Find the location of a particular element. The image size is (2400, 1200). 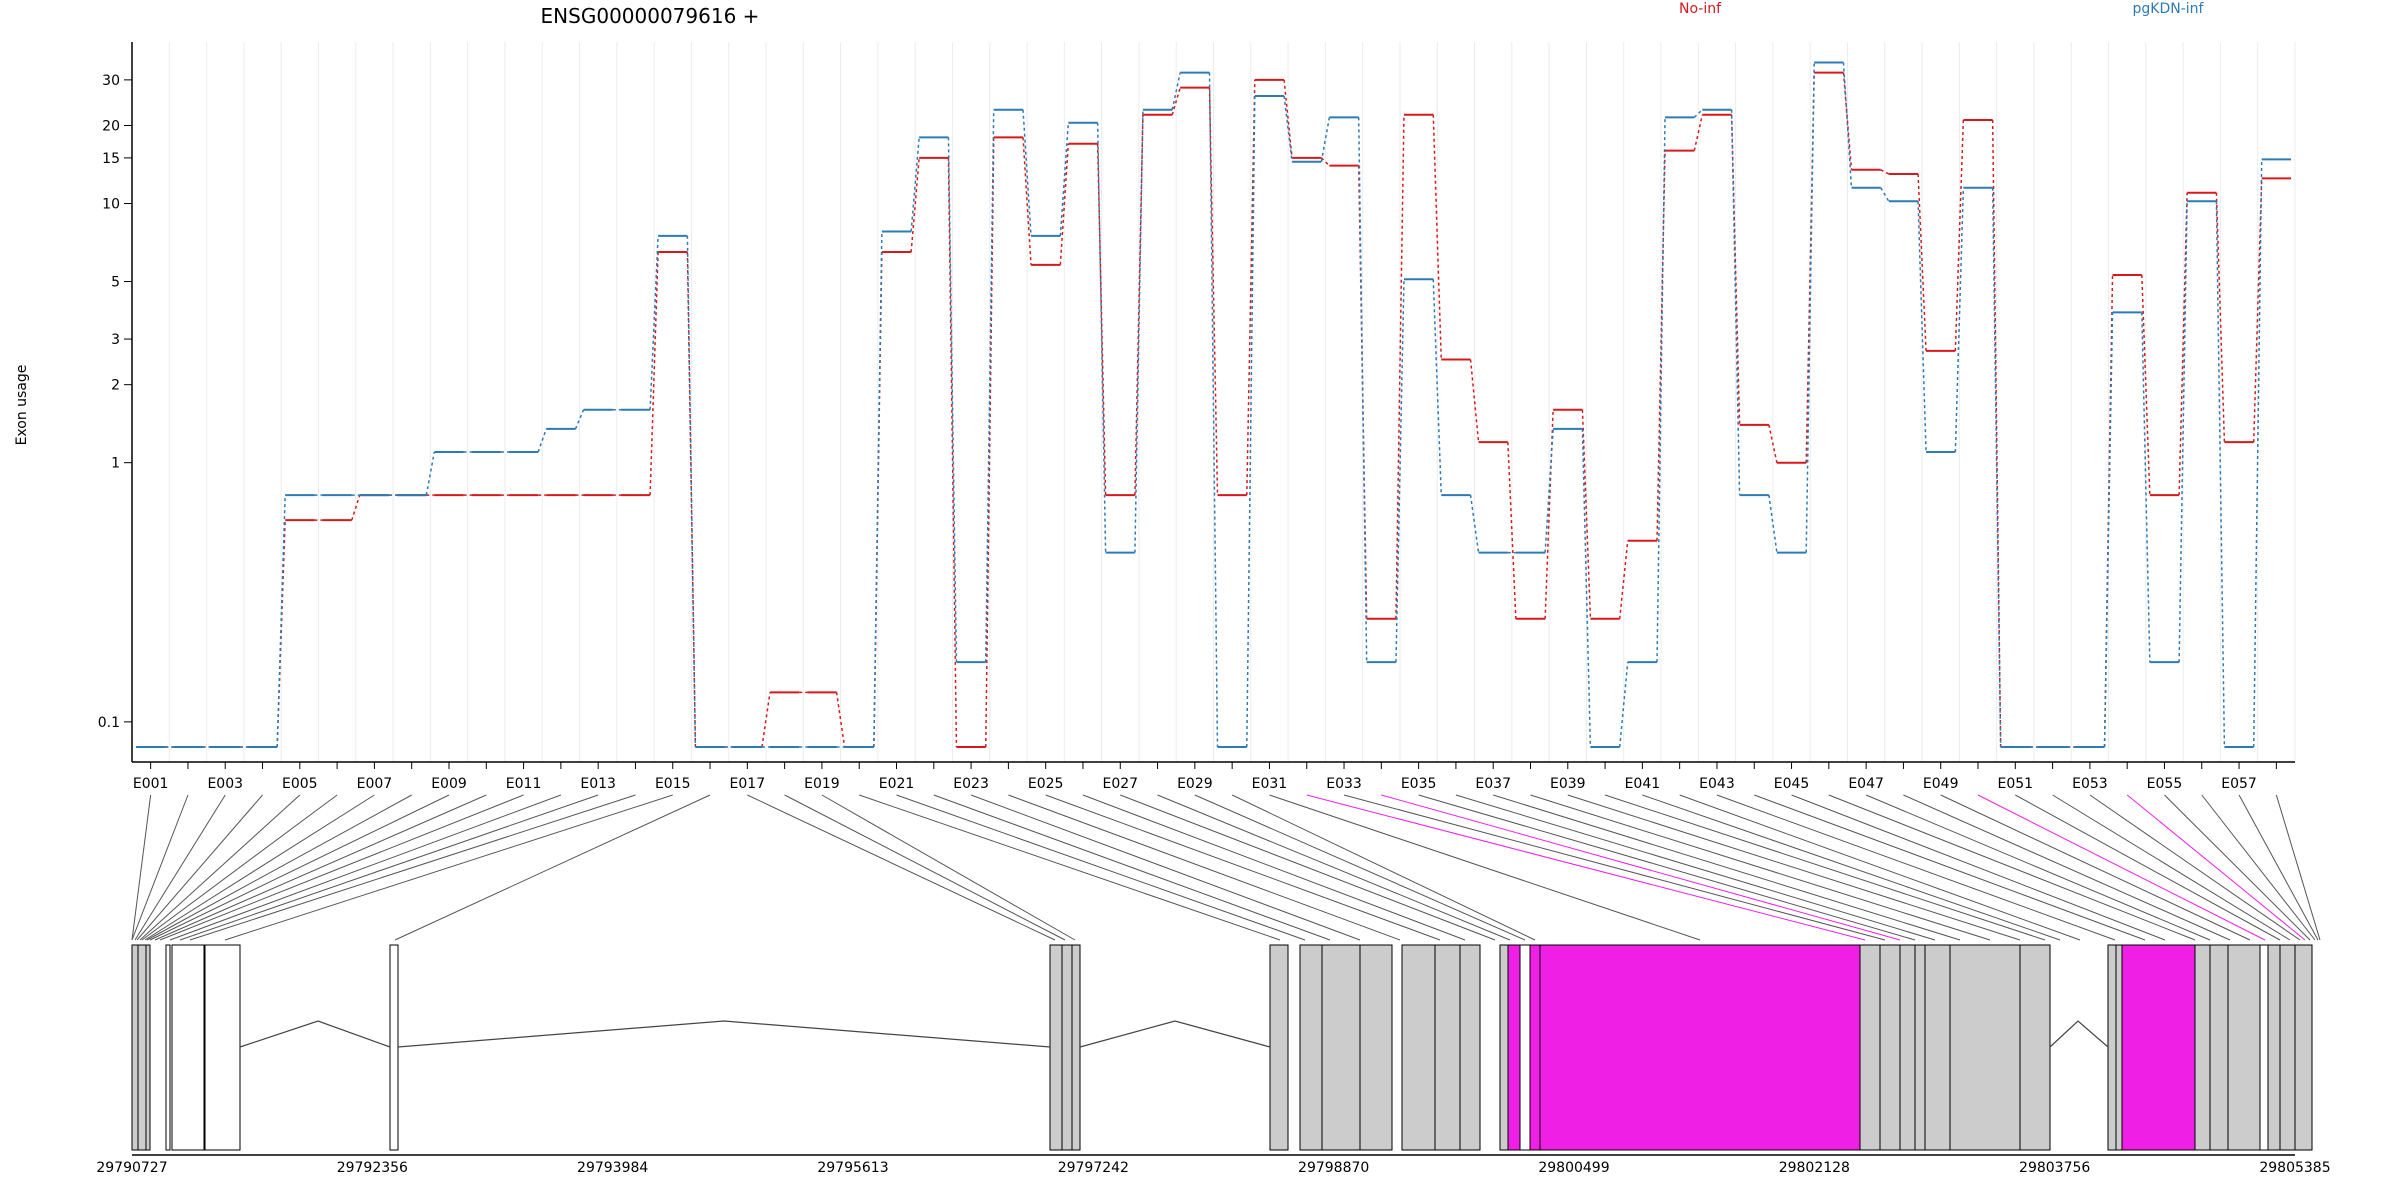

legend-no-inf: No-inf is located at coordinates (1700, 9).